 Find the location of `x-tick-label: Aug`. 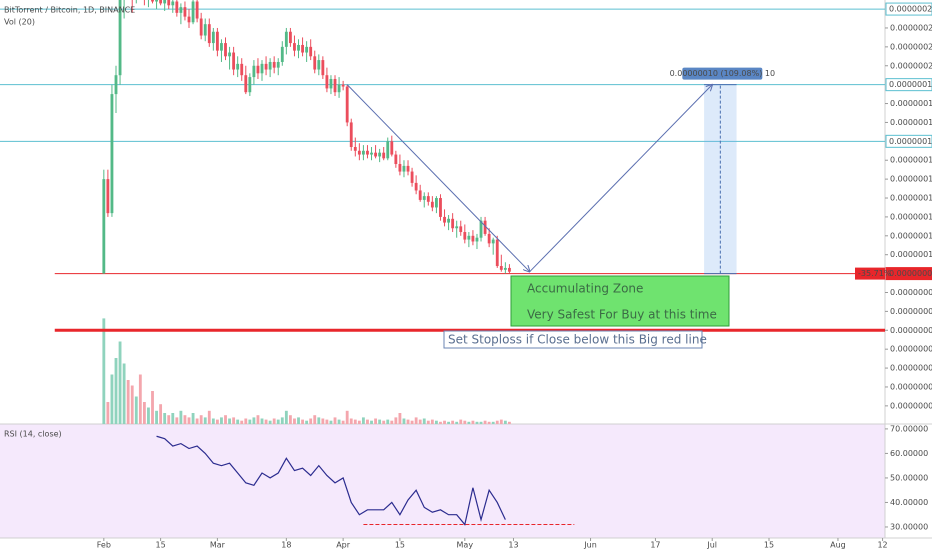

x-tick-label: Aug is located at coordinates (838, 545).